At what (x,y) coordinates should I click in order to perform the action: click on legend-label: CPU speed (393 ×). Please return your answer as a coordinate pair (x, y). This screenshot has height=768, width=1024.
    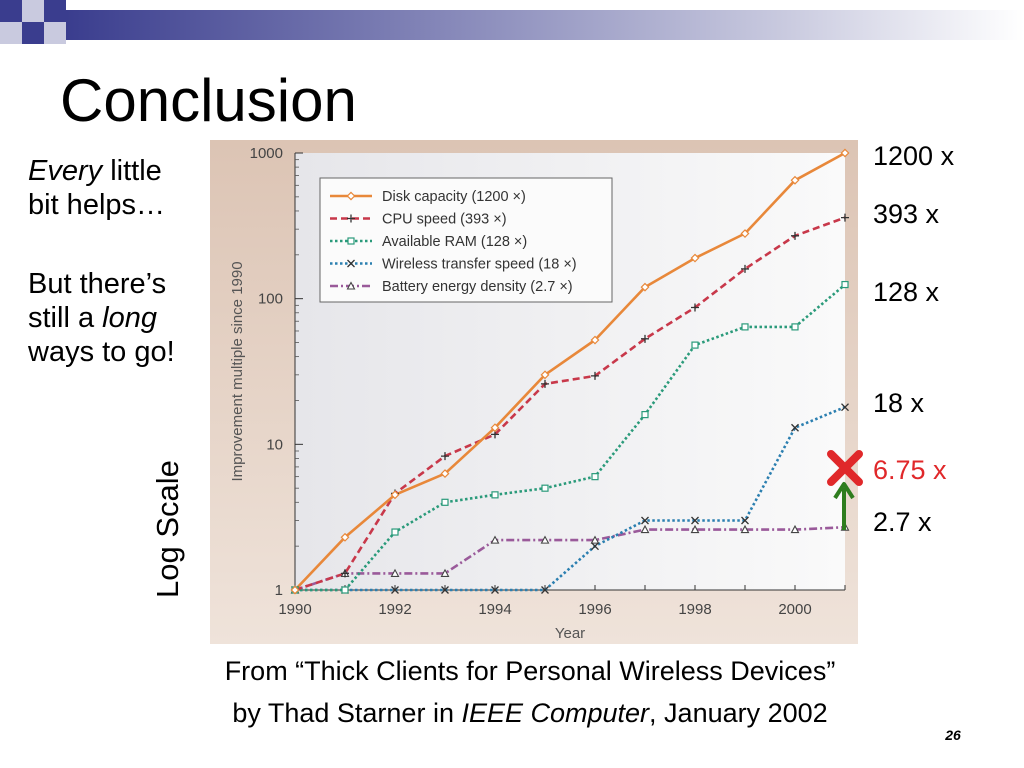
    Looking at the image, I should click on (444, 220).